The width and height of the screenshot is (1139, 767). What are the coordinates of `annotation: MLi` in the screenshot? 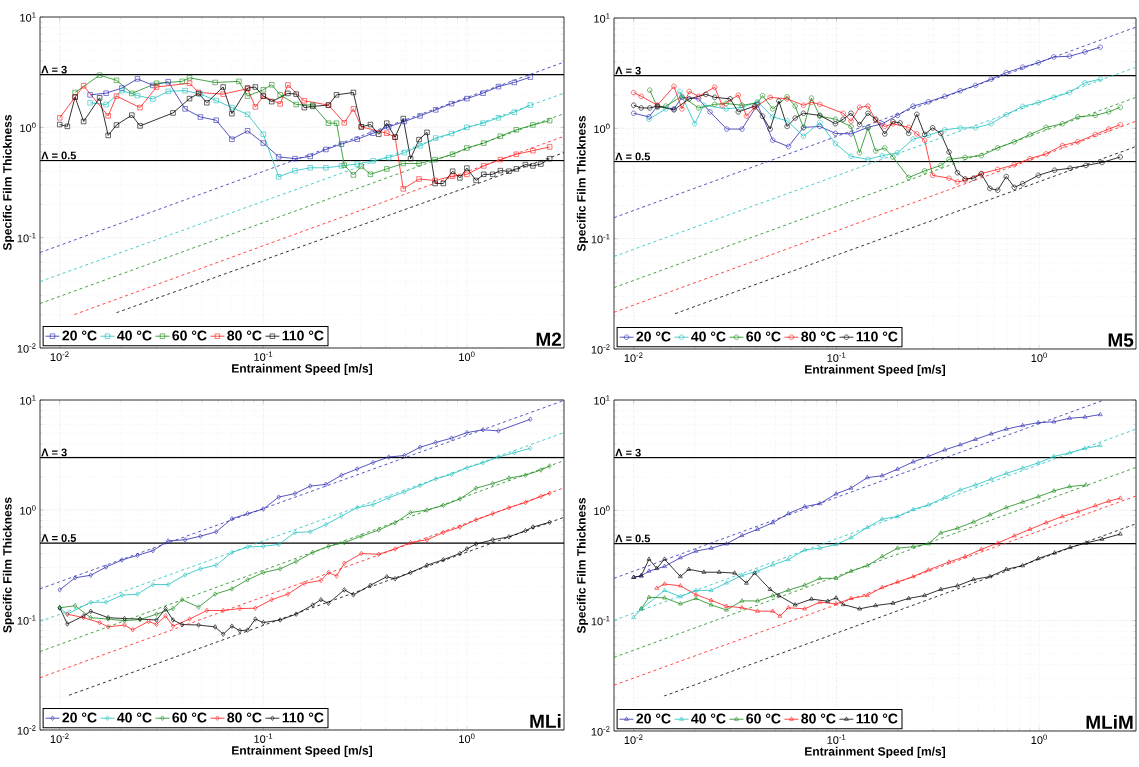 It's located at (545, 721).